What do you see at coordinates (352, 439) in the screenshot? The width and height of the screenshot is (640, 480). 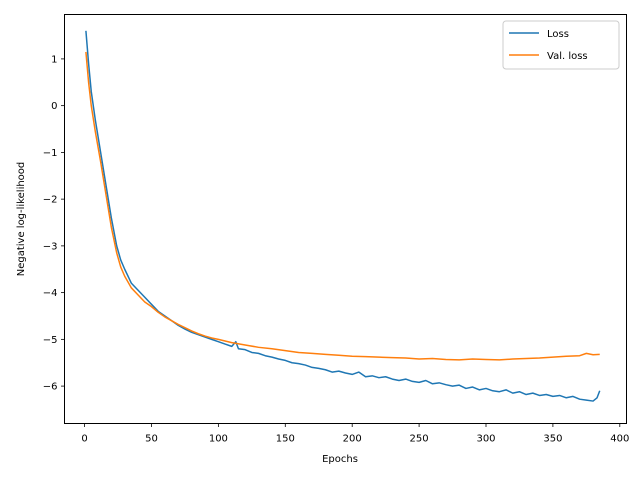 I see `x-tick-label: 200` at bounding box center [352, 439].